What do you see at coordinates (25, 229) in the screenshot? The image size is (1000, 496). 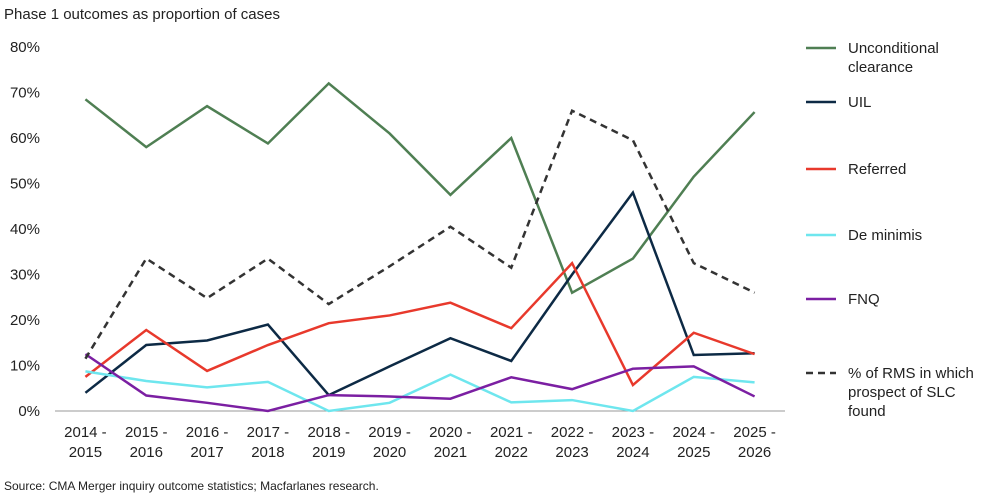 I see `y-tick-label: 40%` at bounding box center [25, 229].